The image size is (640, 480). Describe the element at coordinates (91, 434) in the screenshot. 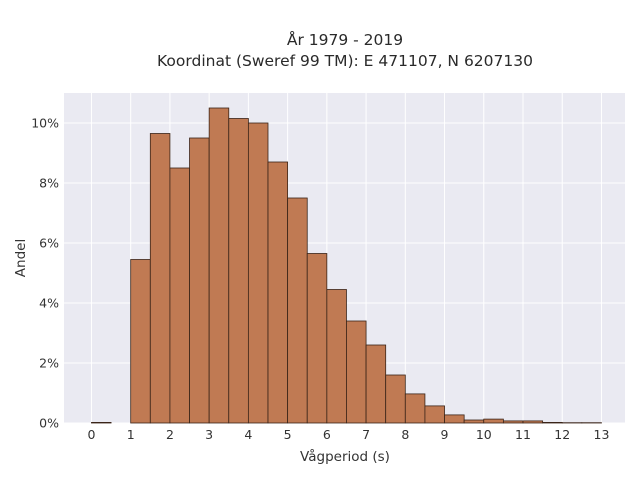

I see `x-tick-label: 0` at that location.